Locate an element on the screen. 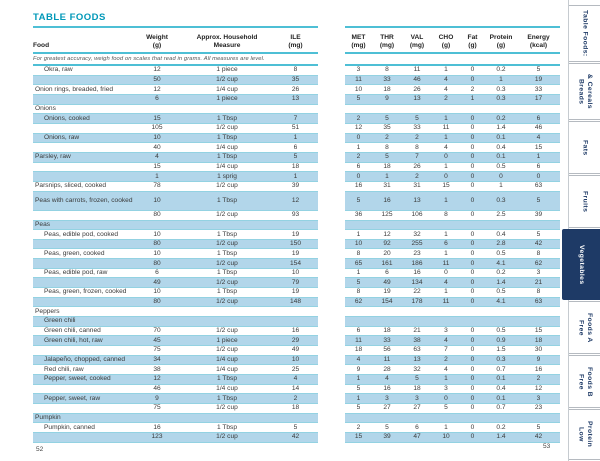  cho-value: 15 is located at coordinates (446, 186).